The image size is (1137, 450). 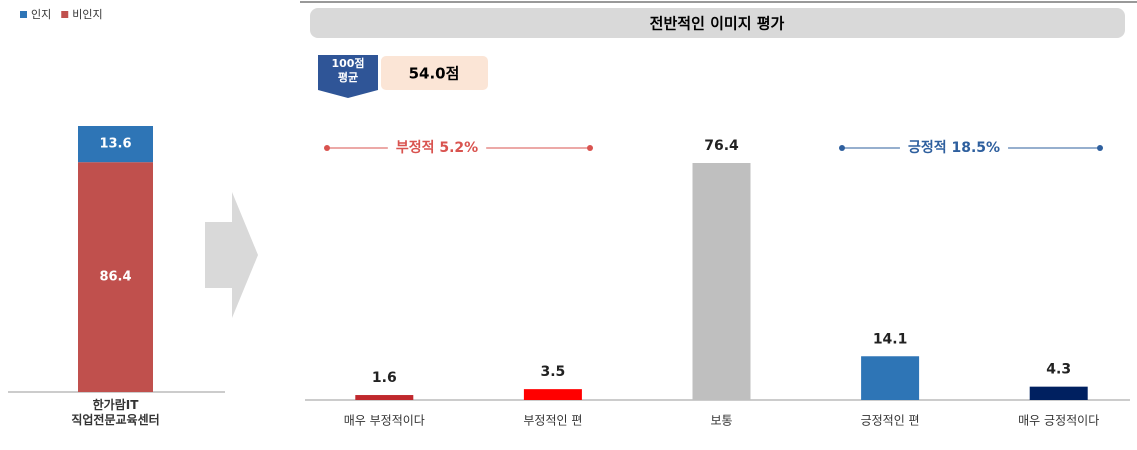 I want to click on arrow, so click(x=231, y=255).